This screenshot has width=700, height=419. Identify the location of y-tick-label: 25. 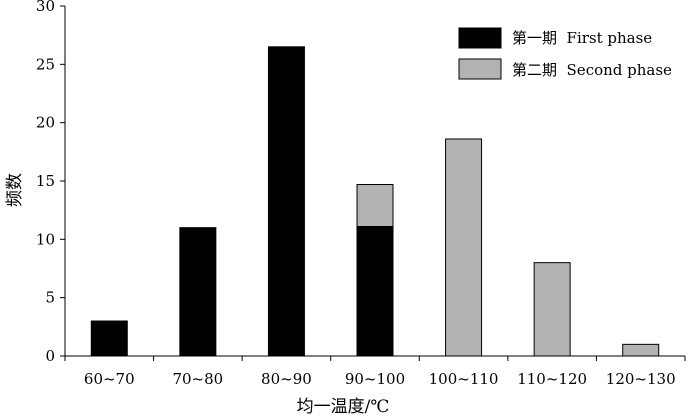
(45, 64).